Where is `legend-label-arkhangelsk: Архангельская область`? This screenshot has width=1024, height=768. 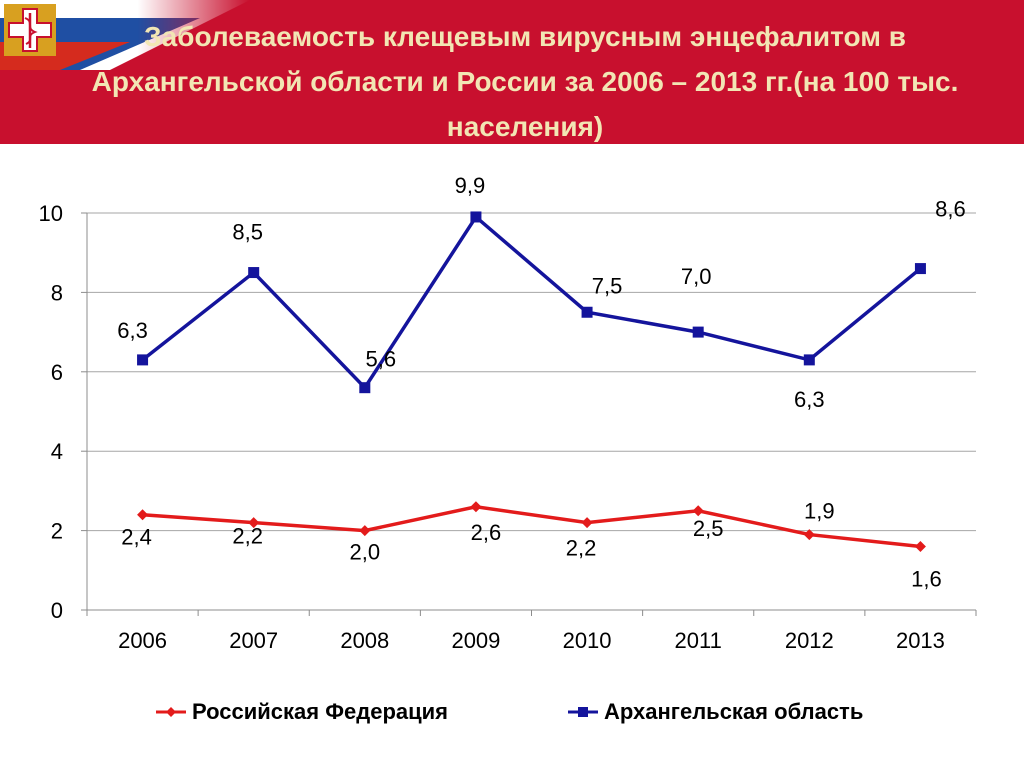 legend-label-arkhangelsk: Архангельская область is located at coordinates (734, 711).